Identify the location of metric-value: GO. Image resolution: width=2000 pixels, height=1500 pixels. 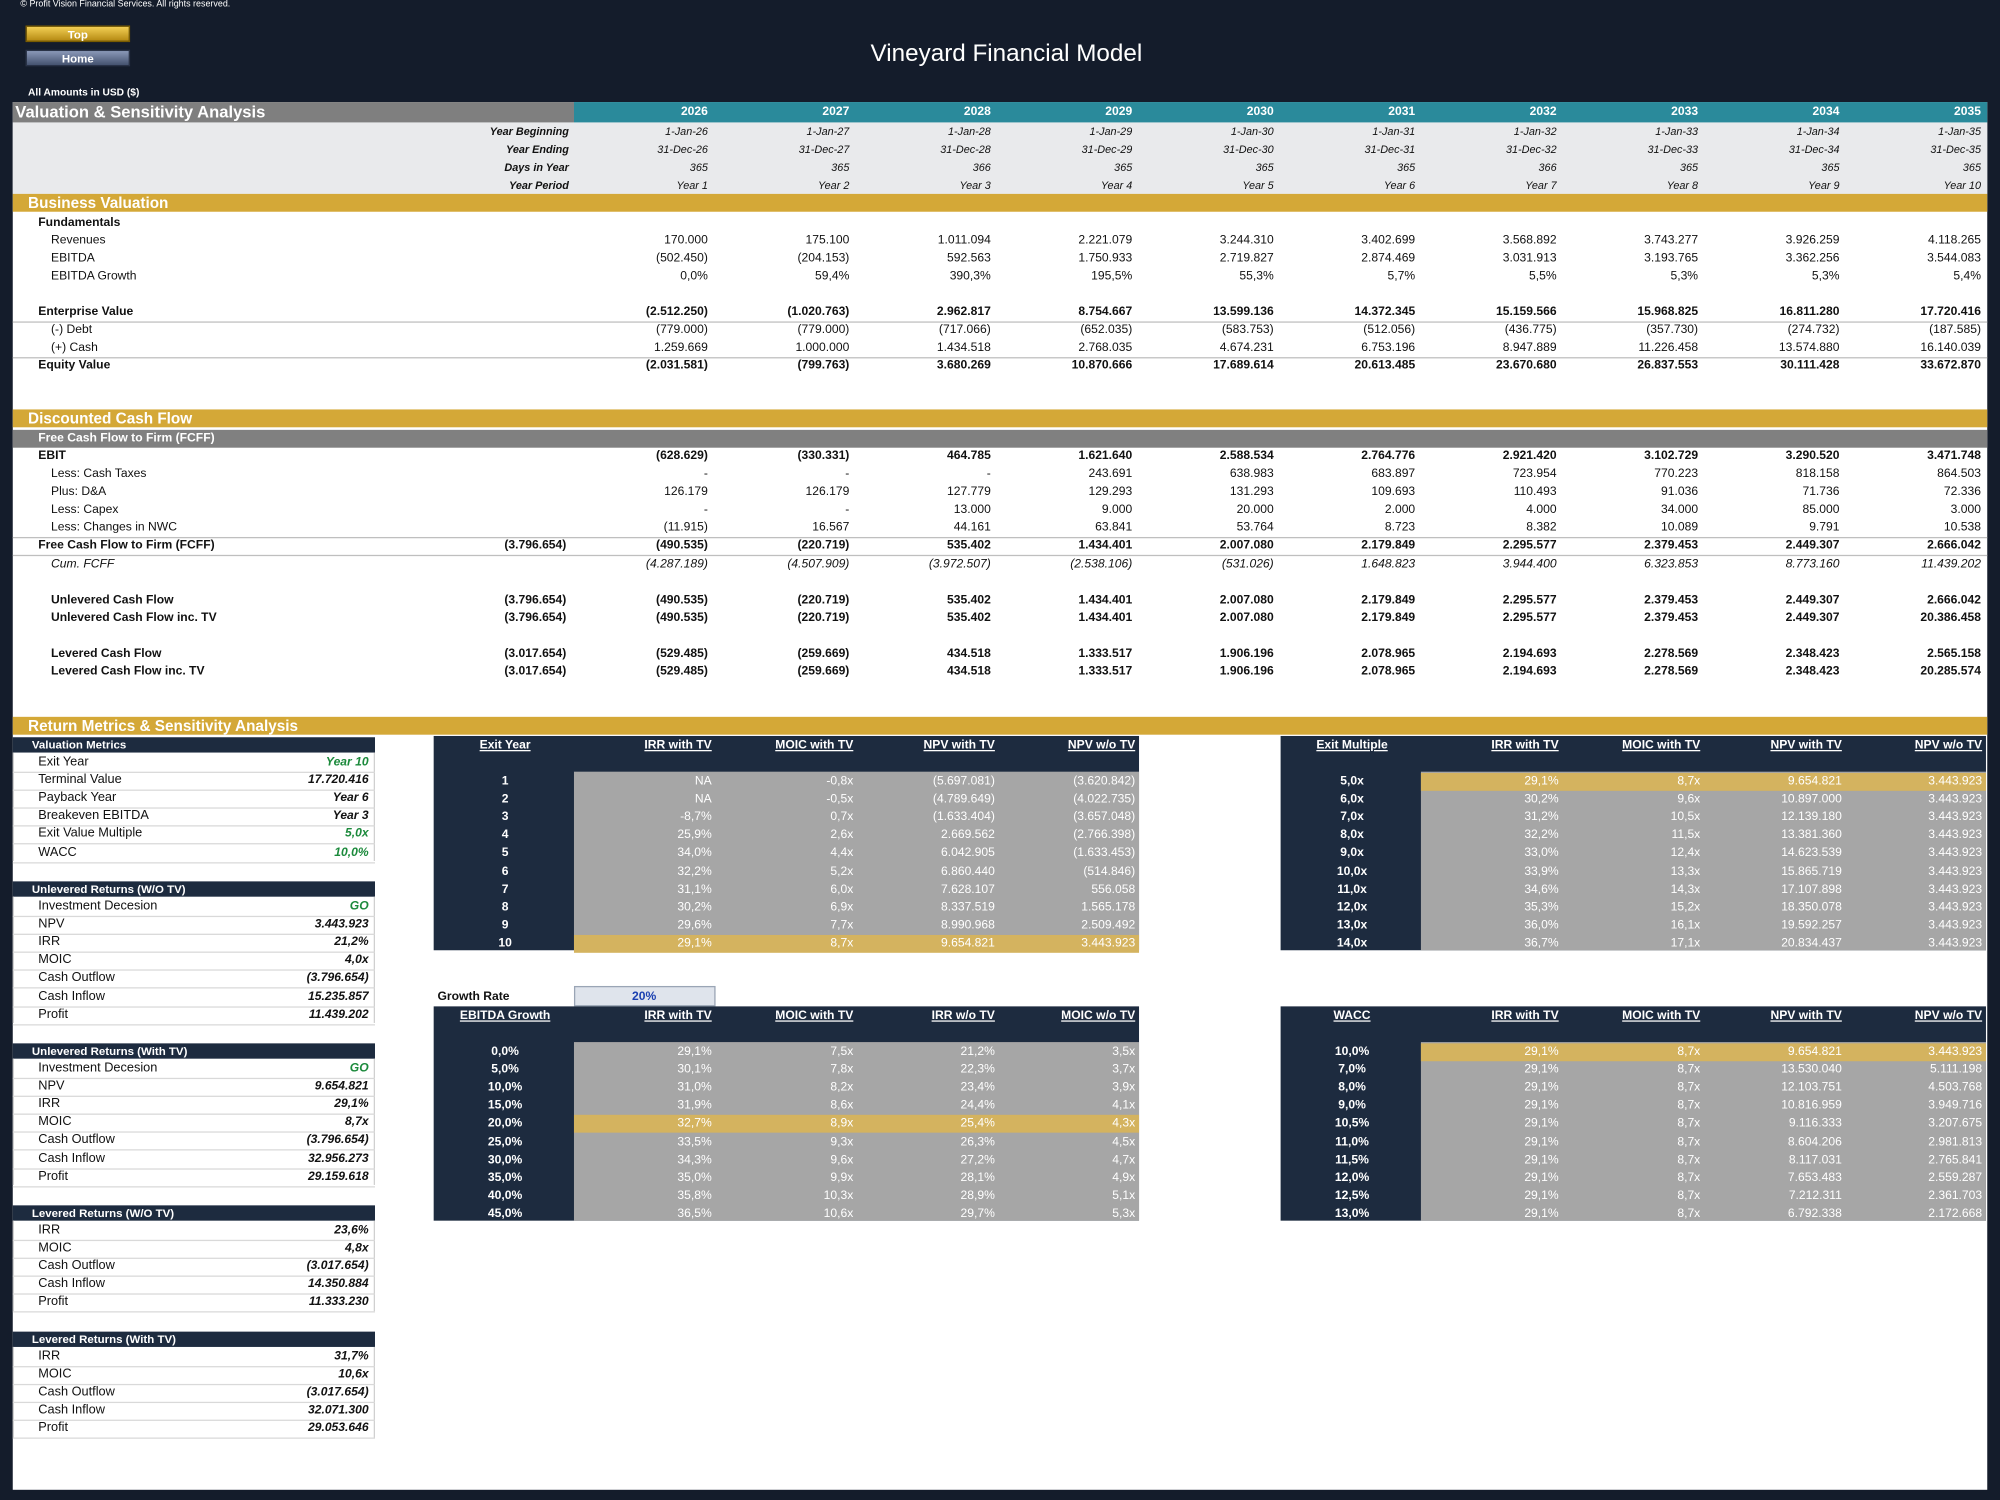
(359, 1068).